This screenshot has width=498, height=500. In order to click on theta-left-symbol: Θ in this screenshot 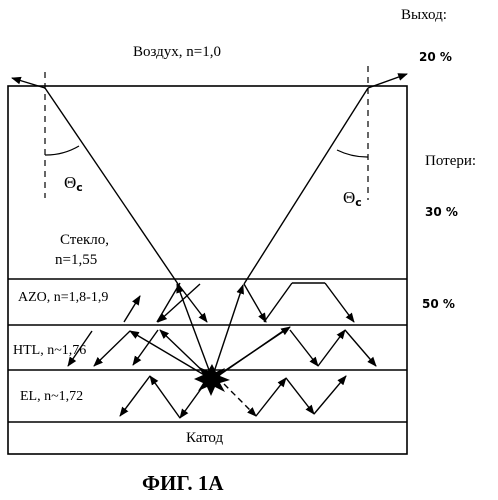, I will do `click(70, 182)`.